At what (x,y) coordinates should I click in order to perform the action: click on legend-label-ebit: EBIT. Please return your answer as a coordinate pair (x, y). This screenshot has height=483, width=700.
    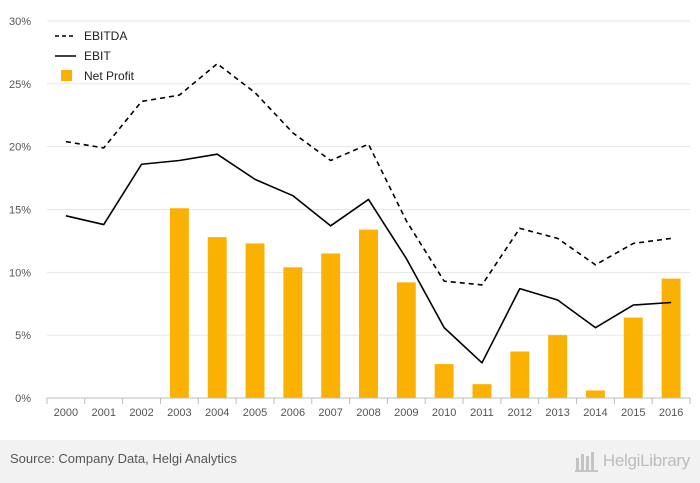
    Looking at the image, I should click on (97, 56).